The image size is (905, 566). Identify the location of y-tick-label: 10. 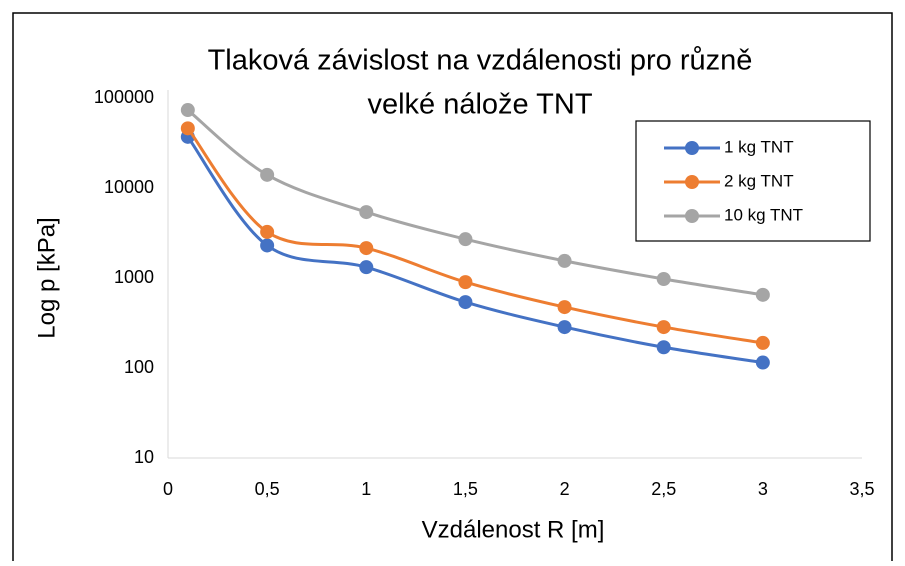
(144, 457).